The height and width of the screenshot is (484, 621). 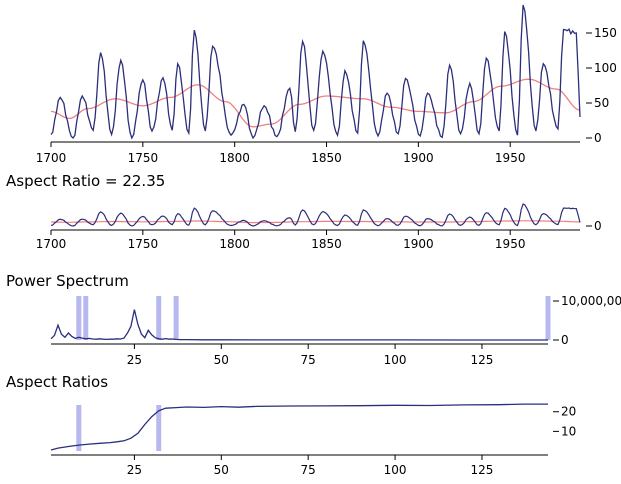 I want to click on spectrum-y-tick-label: 0, so click(x=565, y=340).